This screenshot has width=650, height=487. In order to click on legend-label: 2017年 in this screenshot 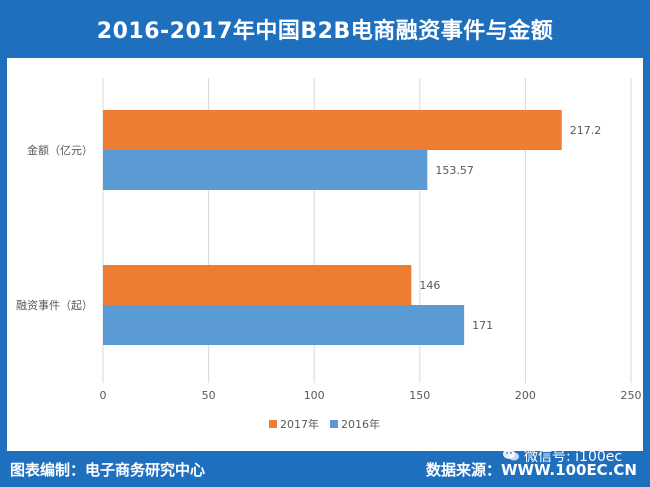, I will do `click(299, 424)`.